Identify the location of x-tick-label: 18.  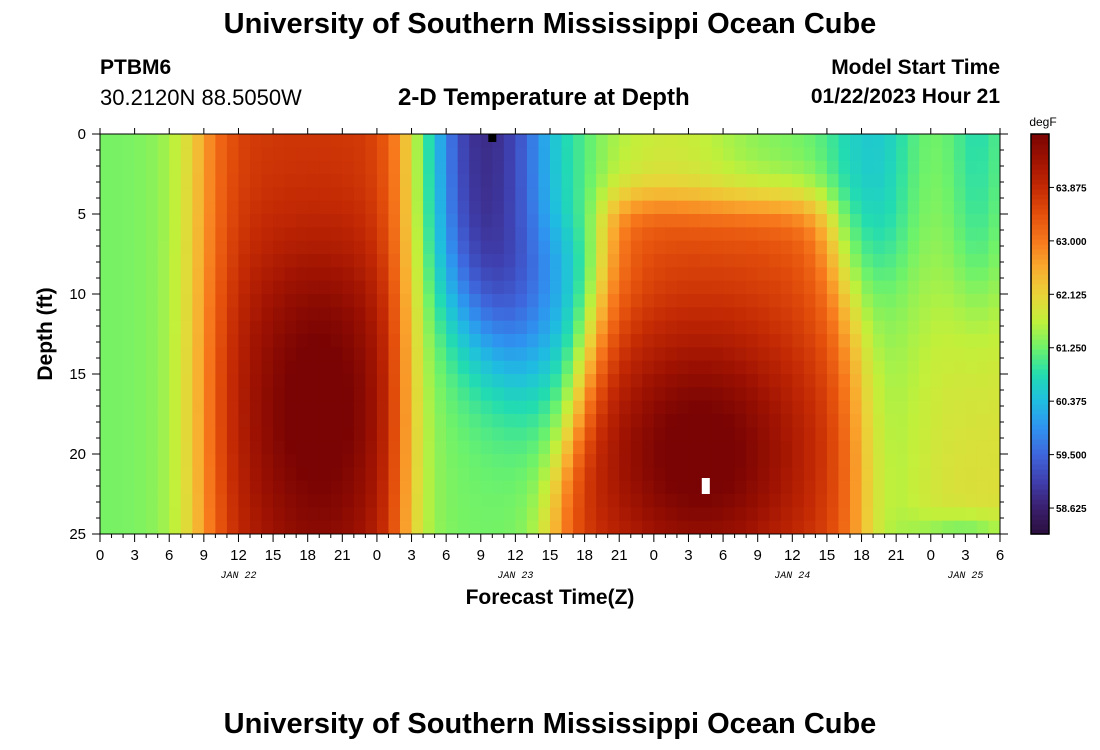
(584, 555).